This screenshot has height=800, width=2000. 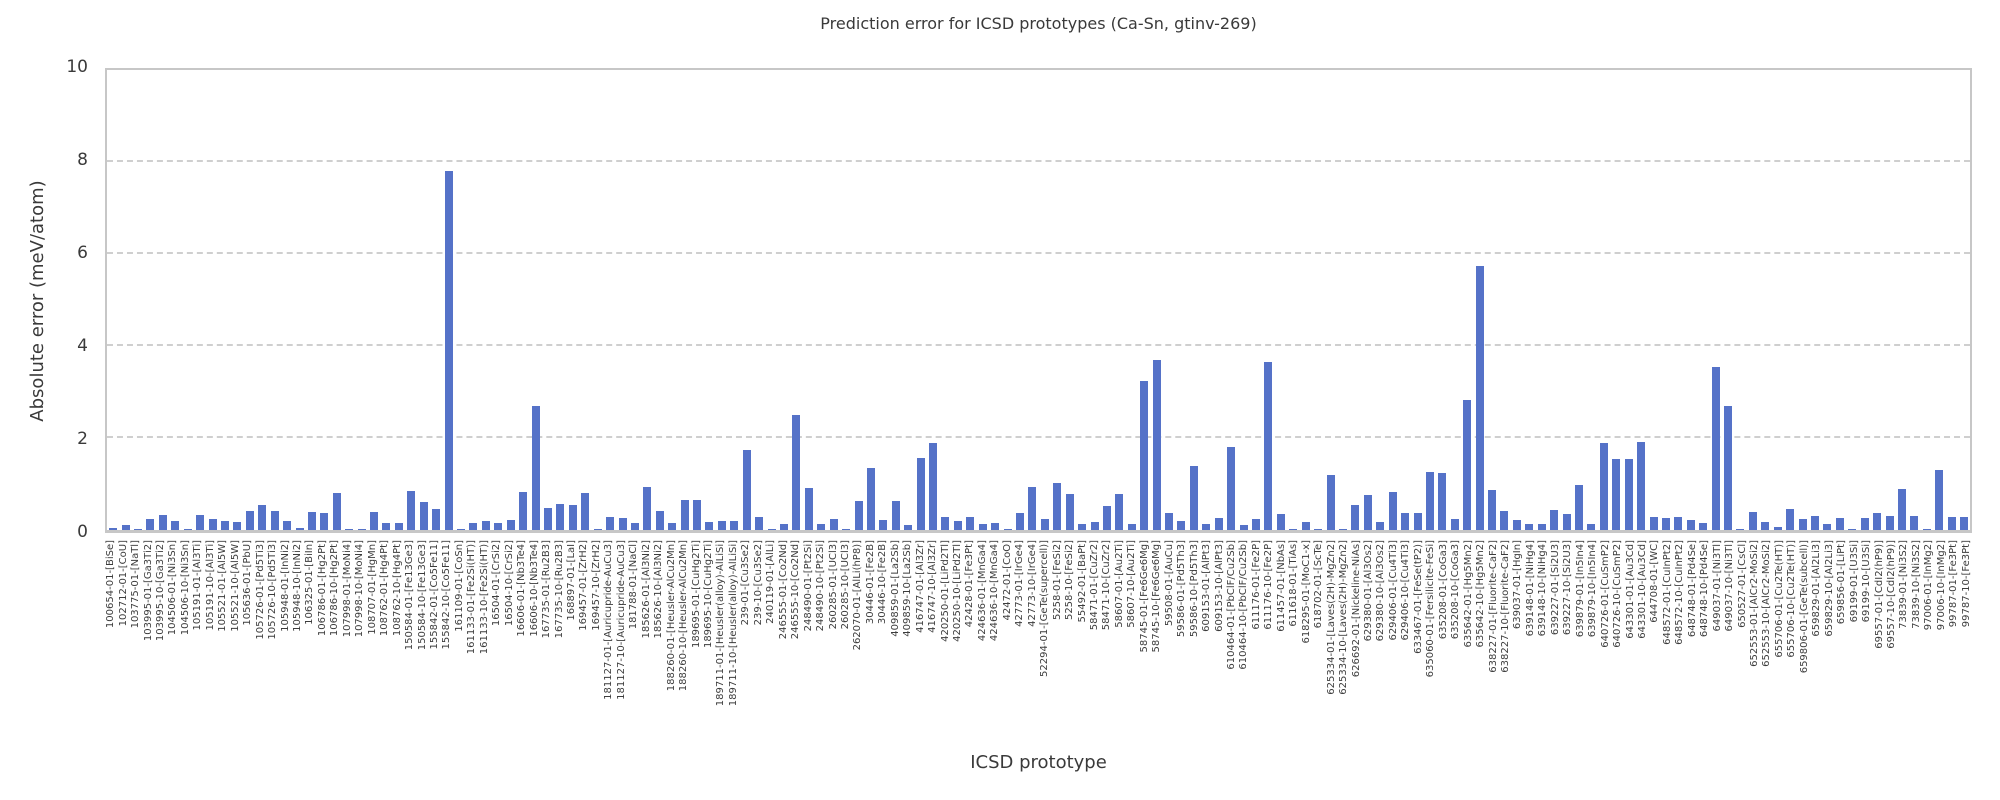 What do you see at coordinates (1618, 594) in the screenshot?
I see `x-tick-cell: 640726-10-[CuSmP2]` at bounding box center [1618, 594].